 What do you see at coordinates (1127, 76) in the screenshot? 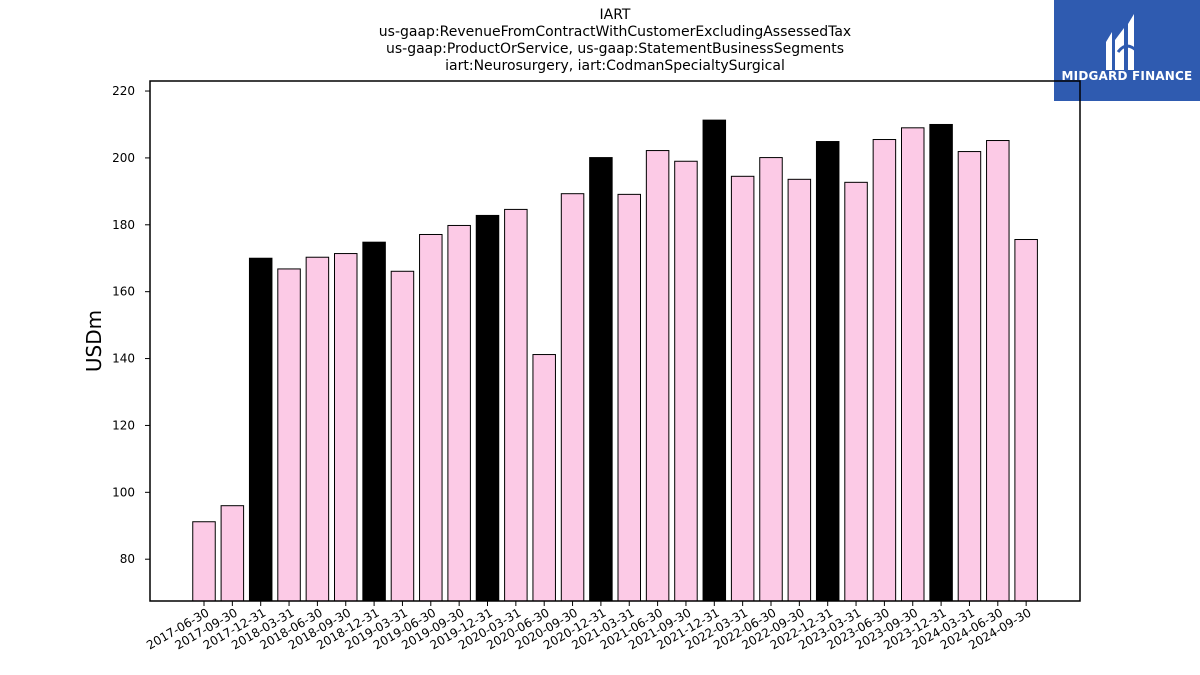
I see `logo-text: MIDGARD FINANCE` at bounding box center [1127, 76].